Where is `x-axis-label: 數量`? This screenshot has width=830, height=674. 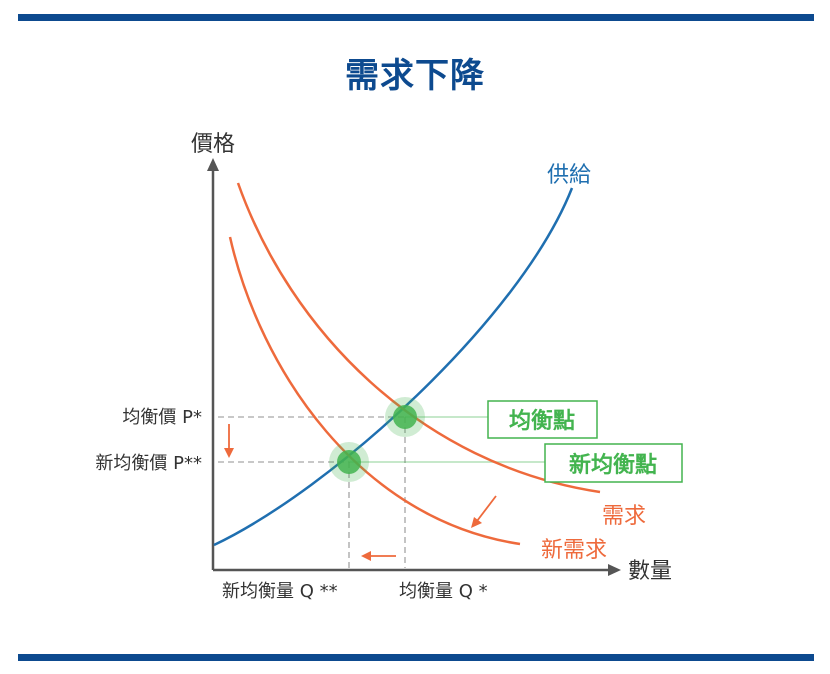 x-axis-label: 數量 is located at coordinates (650, 571).